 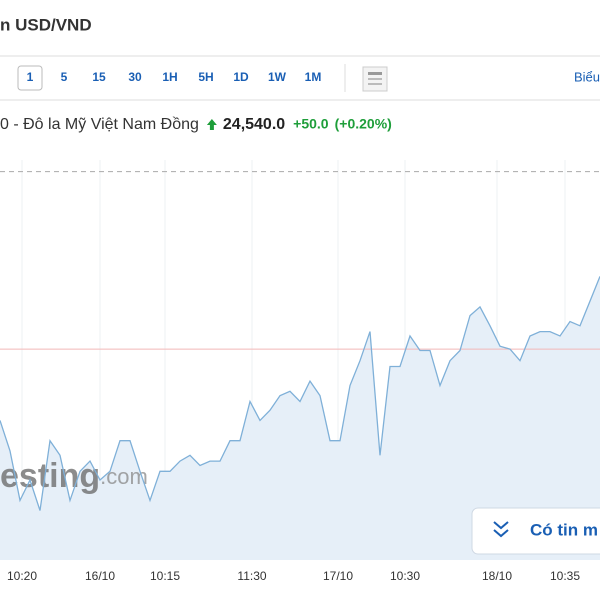 I want to click on up-arrow, so click(x=211, y=124).